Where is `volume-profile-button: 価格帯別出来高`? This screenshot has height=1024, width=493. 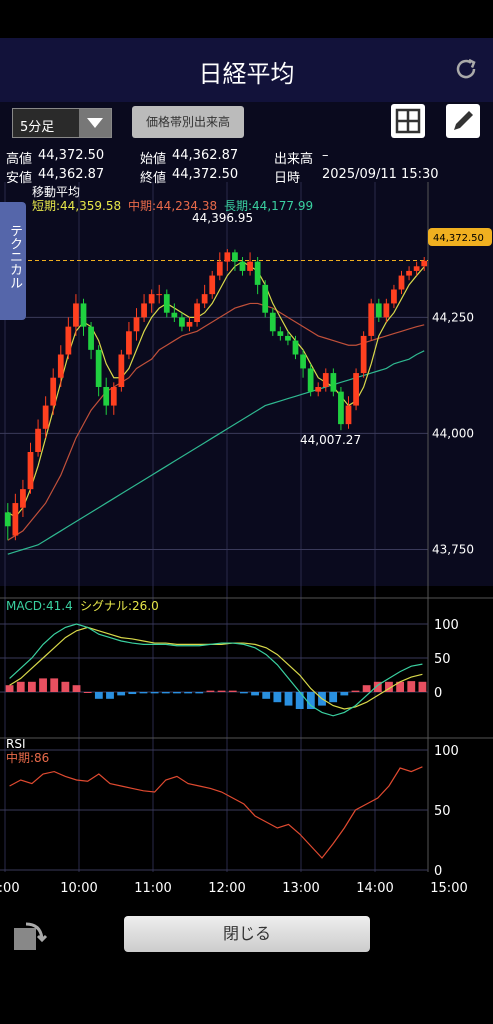
volume-profile-button: 価格帯別出来高 is located at coordinates (188, 122).